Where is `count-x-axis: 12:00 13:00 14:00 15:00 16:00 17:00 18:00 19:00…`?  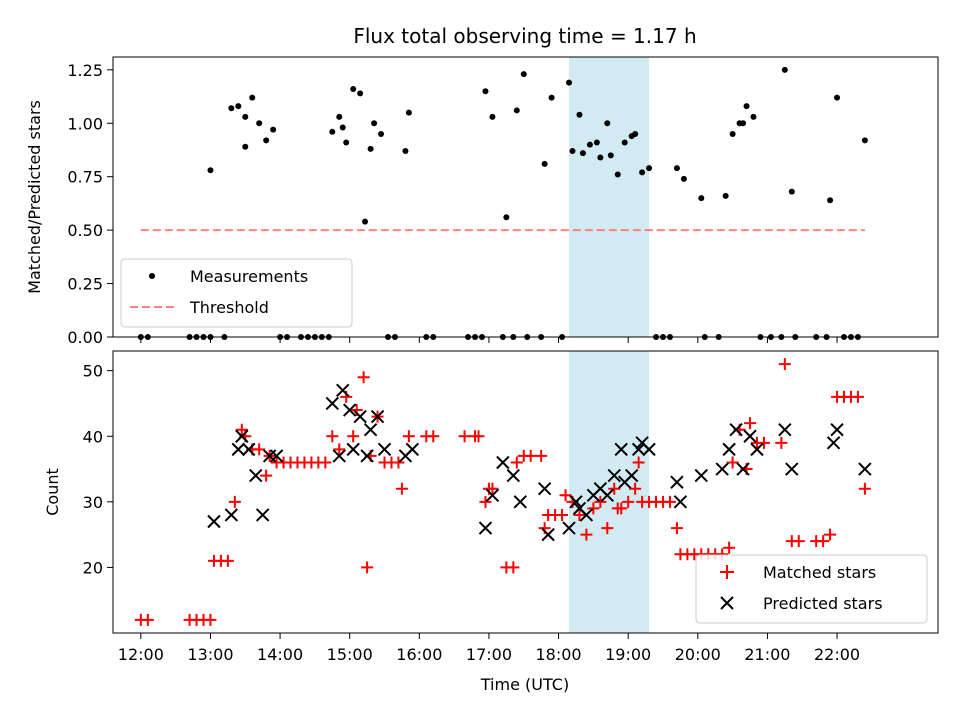
count-x-axis: 12:00 13:00 14:00 15:00 16:00 17:00 18:00 19:00… is located at coordinates (489, 648).